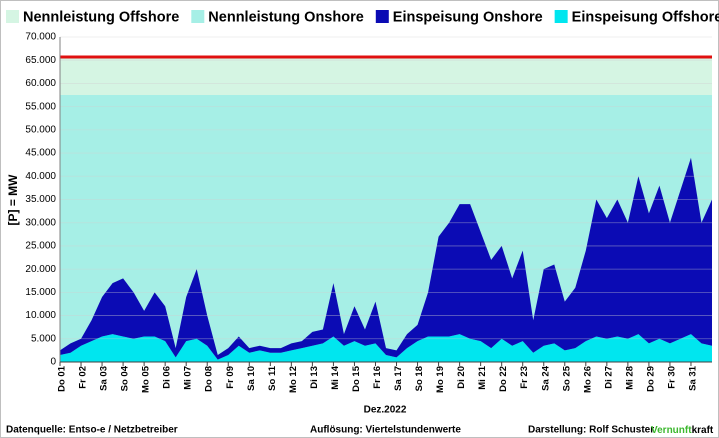  Describe the element at coordinates (92, 430) in the screenshot. I see `footer-source: Datenquelle: Entso-e / Netzbetreiber` at that location.